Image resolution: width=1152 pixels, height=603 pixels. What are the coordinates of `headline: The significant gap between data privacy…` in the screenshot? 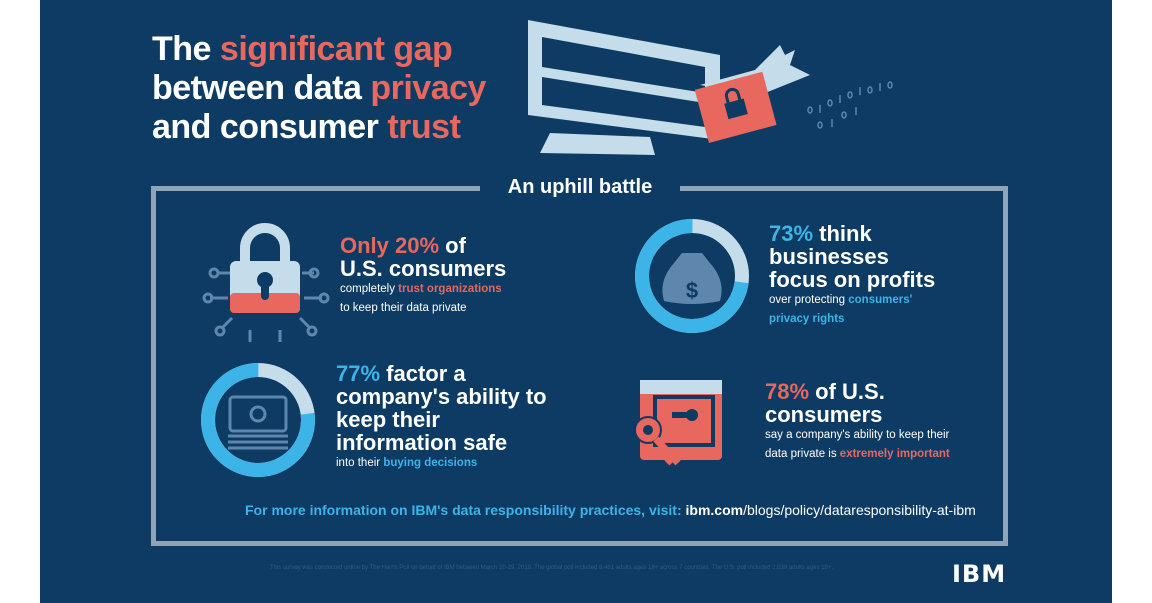 It's located at (319, 88).